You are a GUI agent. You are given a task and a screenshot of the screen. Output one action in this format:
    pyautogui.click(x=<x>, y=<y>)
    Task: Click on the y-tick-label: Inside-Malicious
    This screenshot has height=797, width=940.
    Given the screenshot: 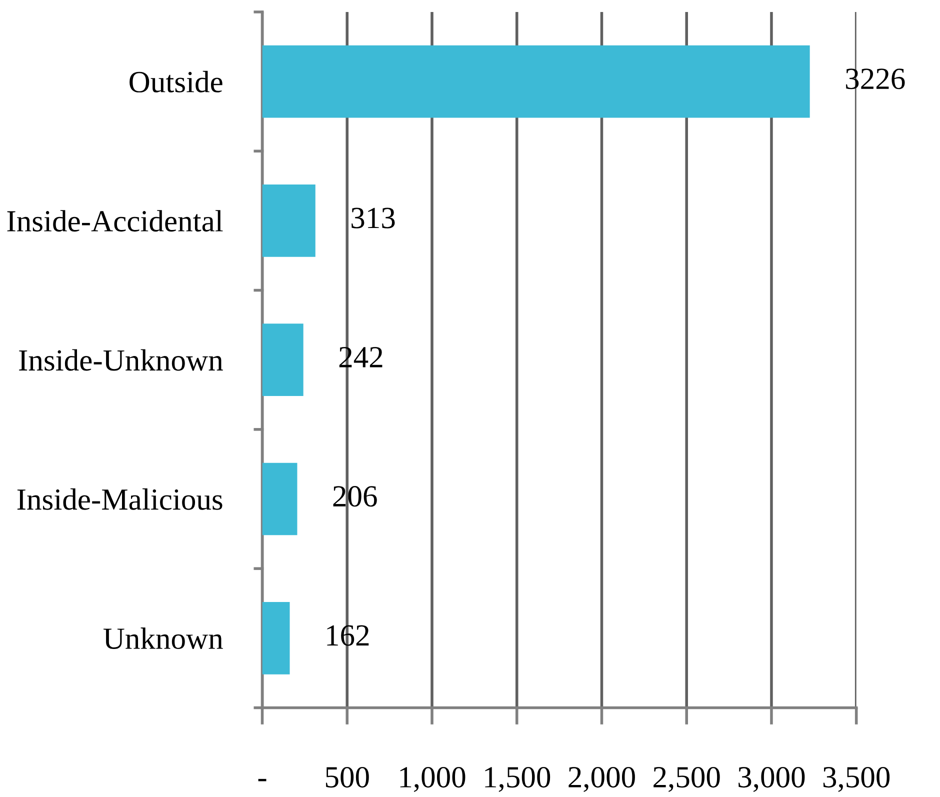 What is the action you would take?
    pyautogui.click(x=119, y=499)
    